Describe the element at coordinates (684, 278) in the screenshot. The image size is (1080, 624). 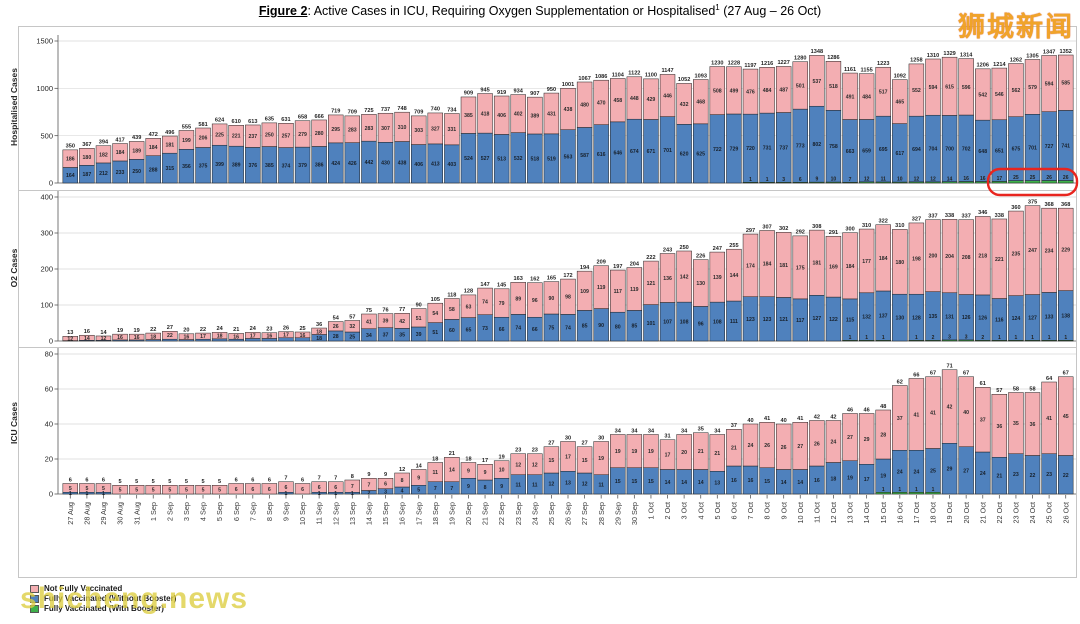
I see `bar-pink-label: 142` at that location.